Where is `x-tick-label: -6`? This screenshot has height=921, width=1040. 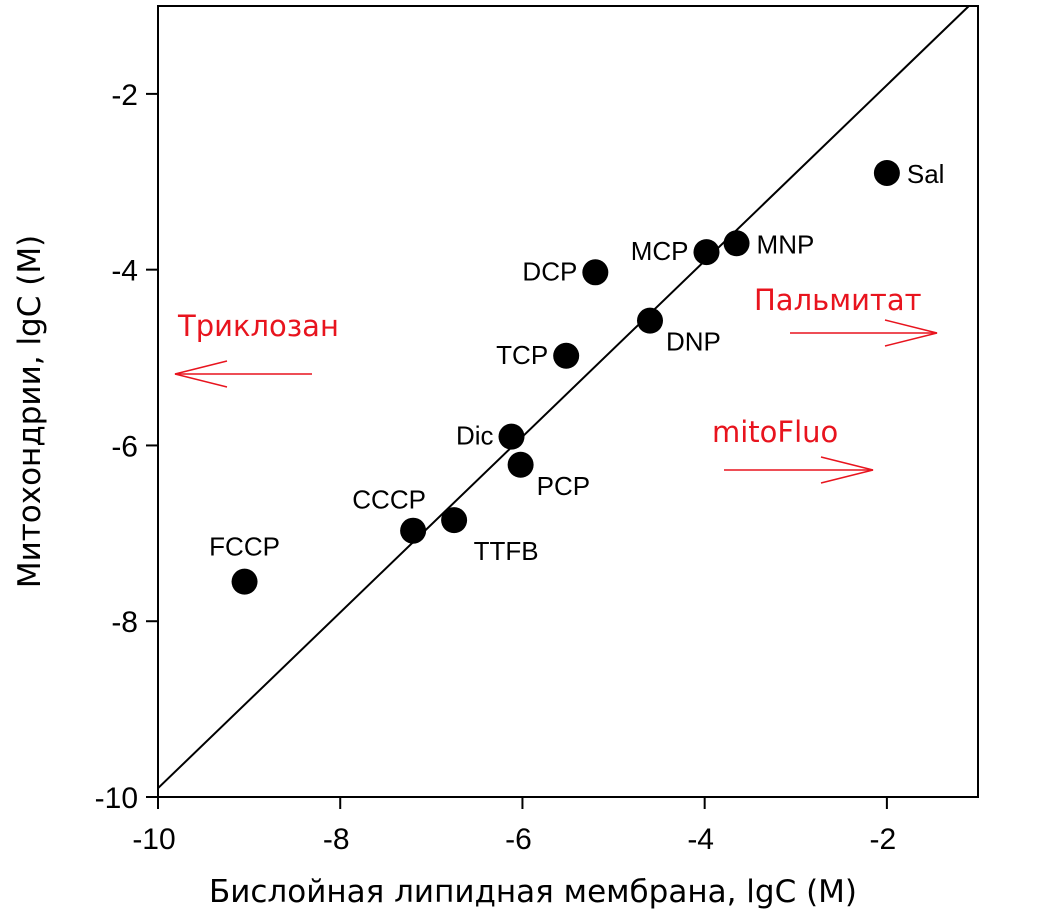 x-tick-label: -6 is located at coordinates (518, 839).